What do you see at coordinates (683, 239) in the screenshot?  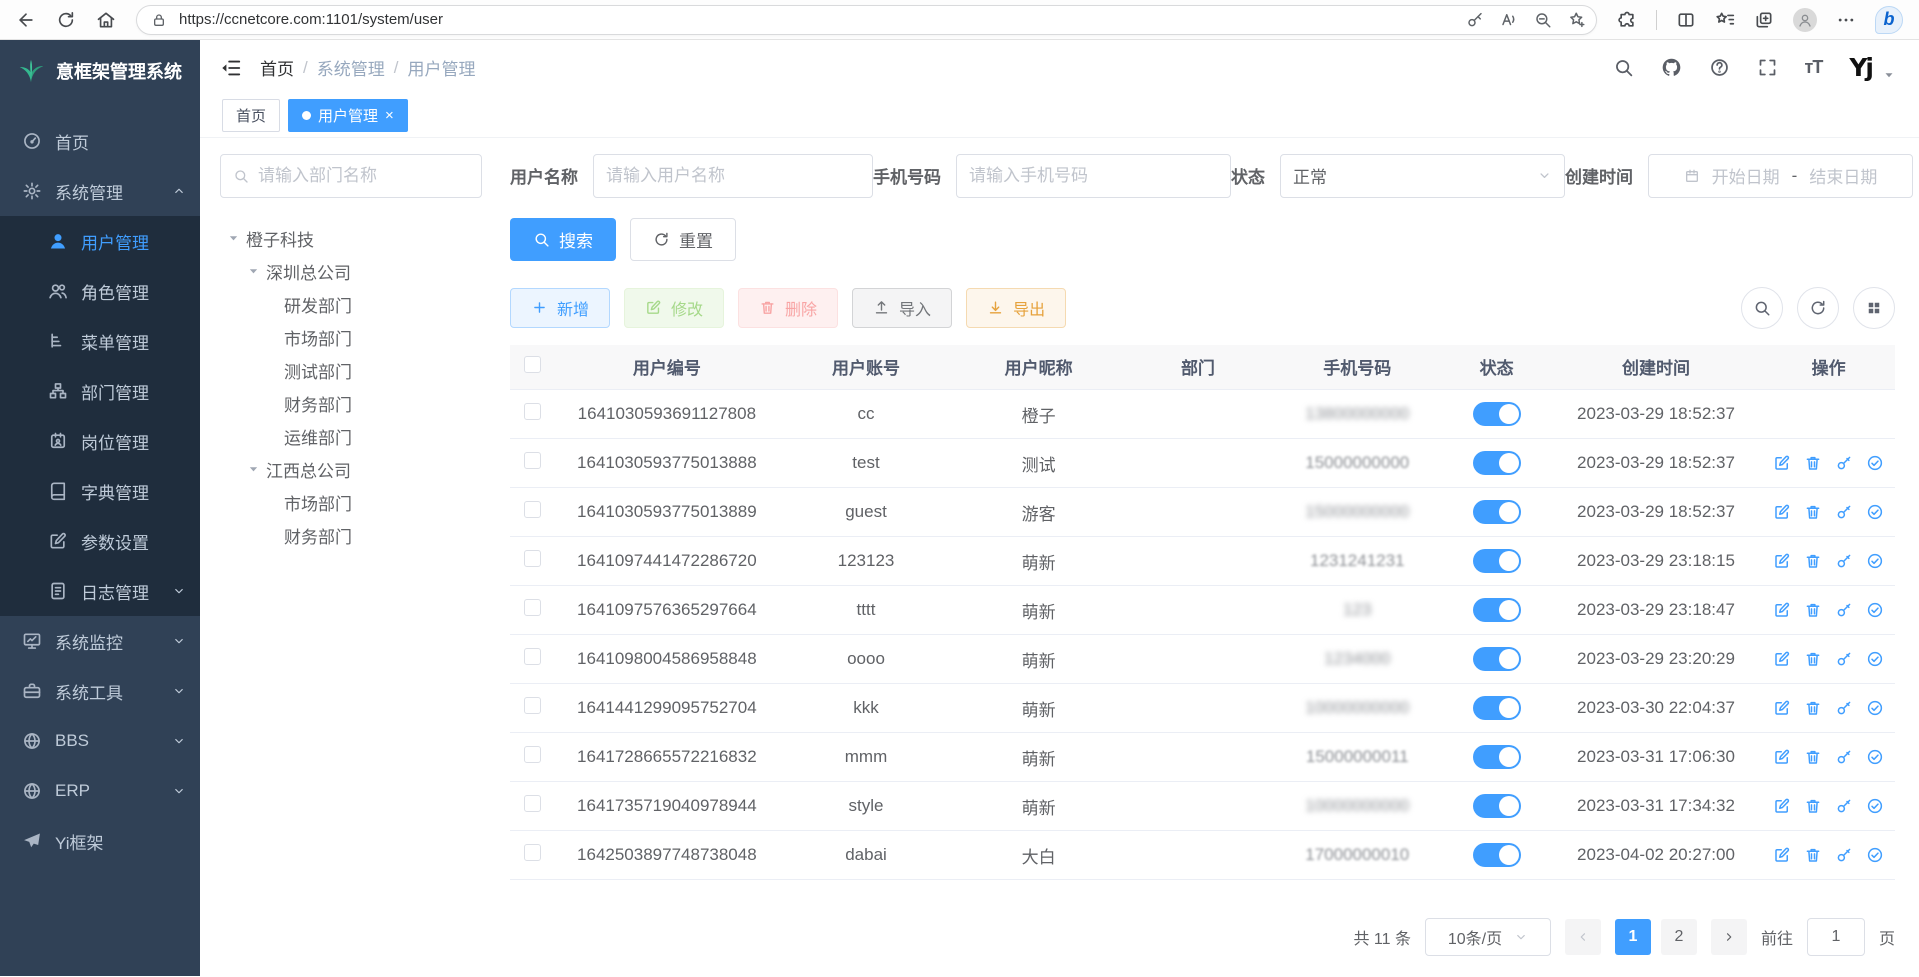 I see `reset-button: 重置` at bounding box center [683, 239].